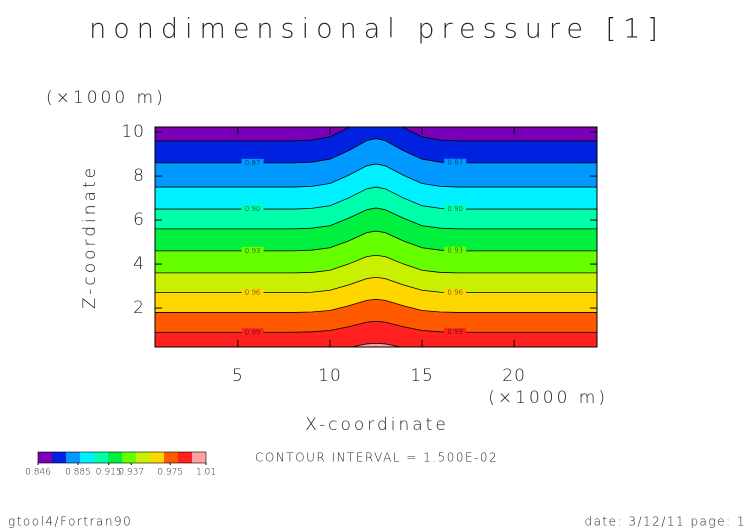 The image size is (752, 532). I want to click on x-unit: (×1000 m), so click(548, 398).